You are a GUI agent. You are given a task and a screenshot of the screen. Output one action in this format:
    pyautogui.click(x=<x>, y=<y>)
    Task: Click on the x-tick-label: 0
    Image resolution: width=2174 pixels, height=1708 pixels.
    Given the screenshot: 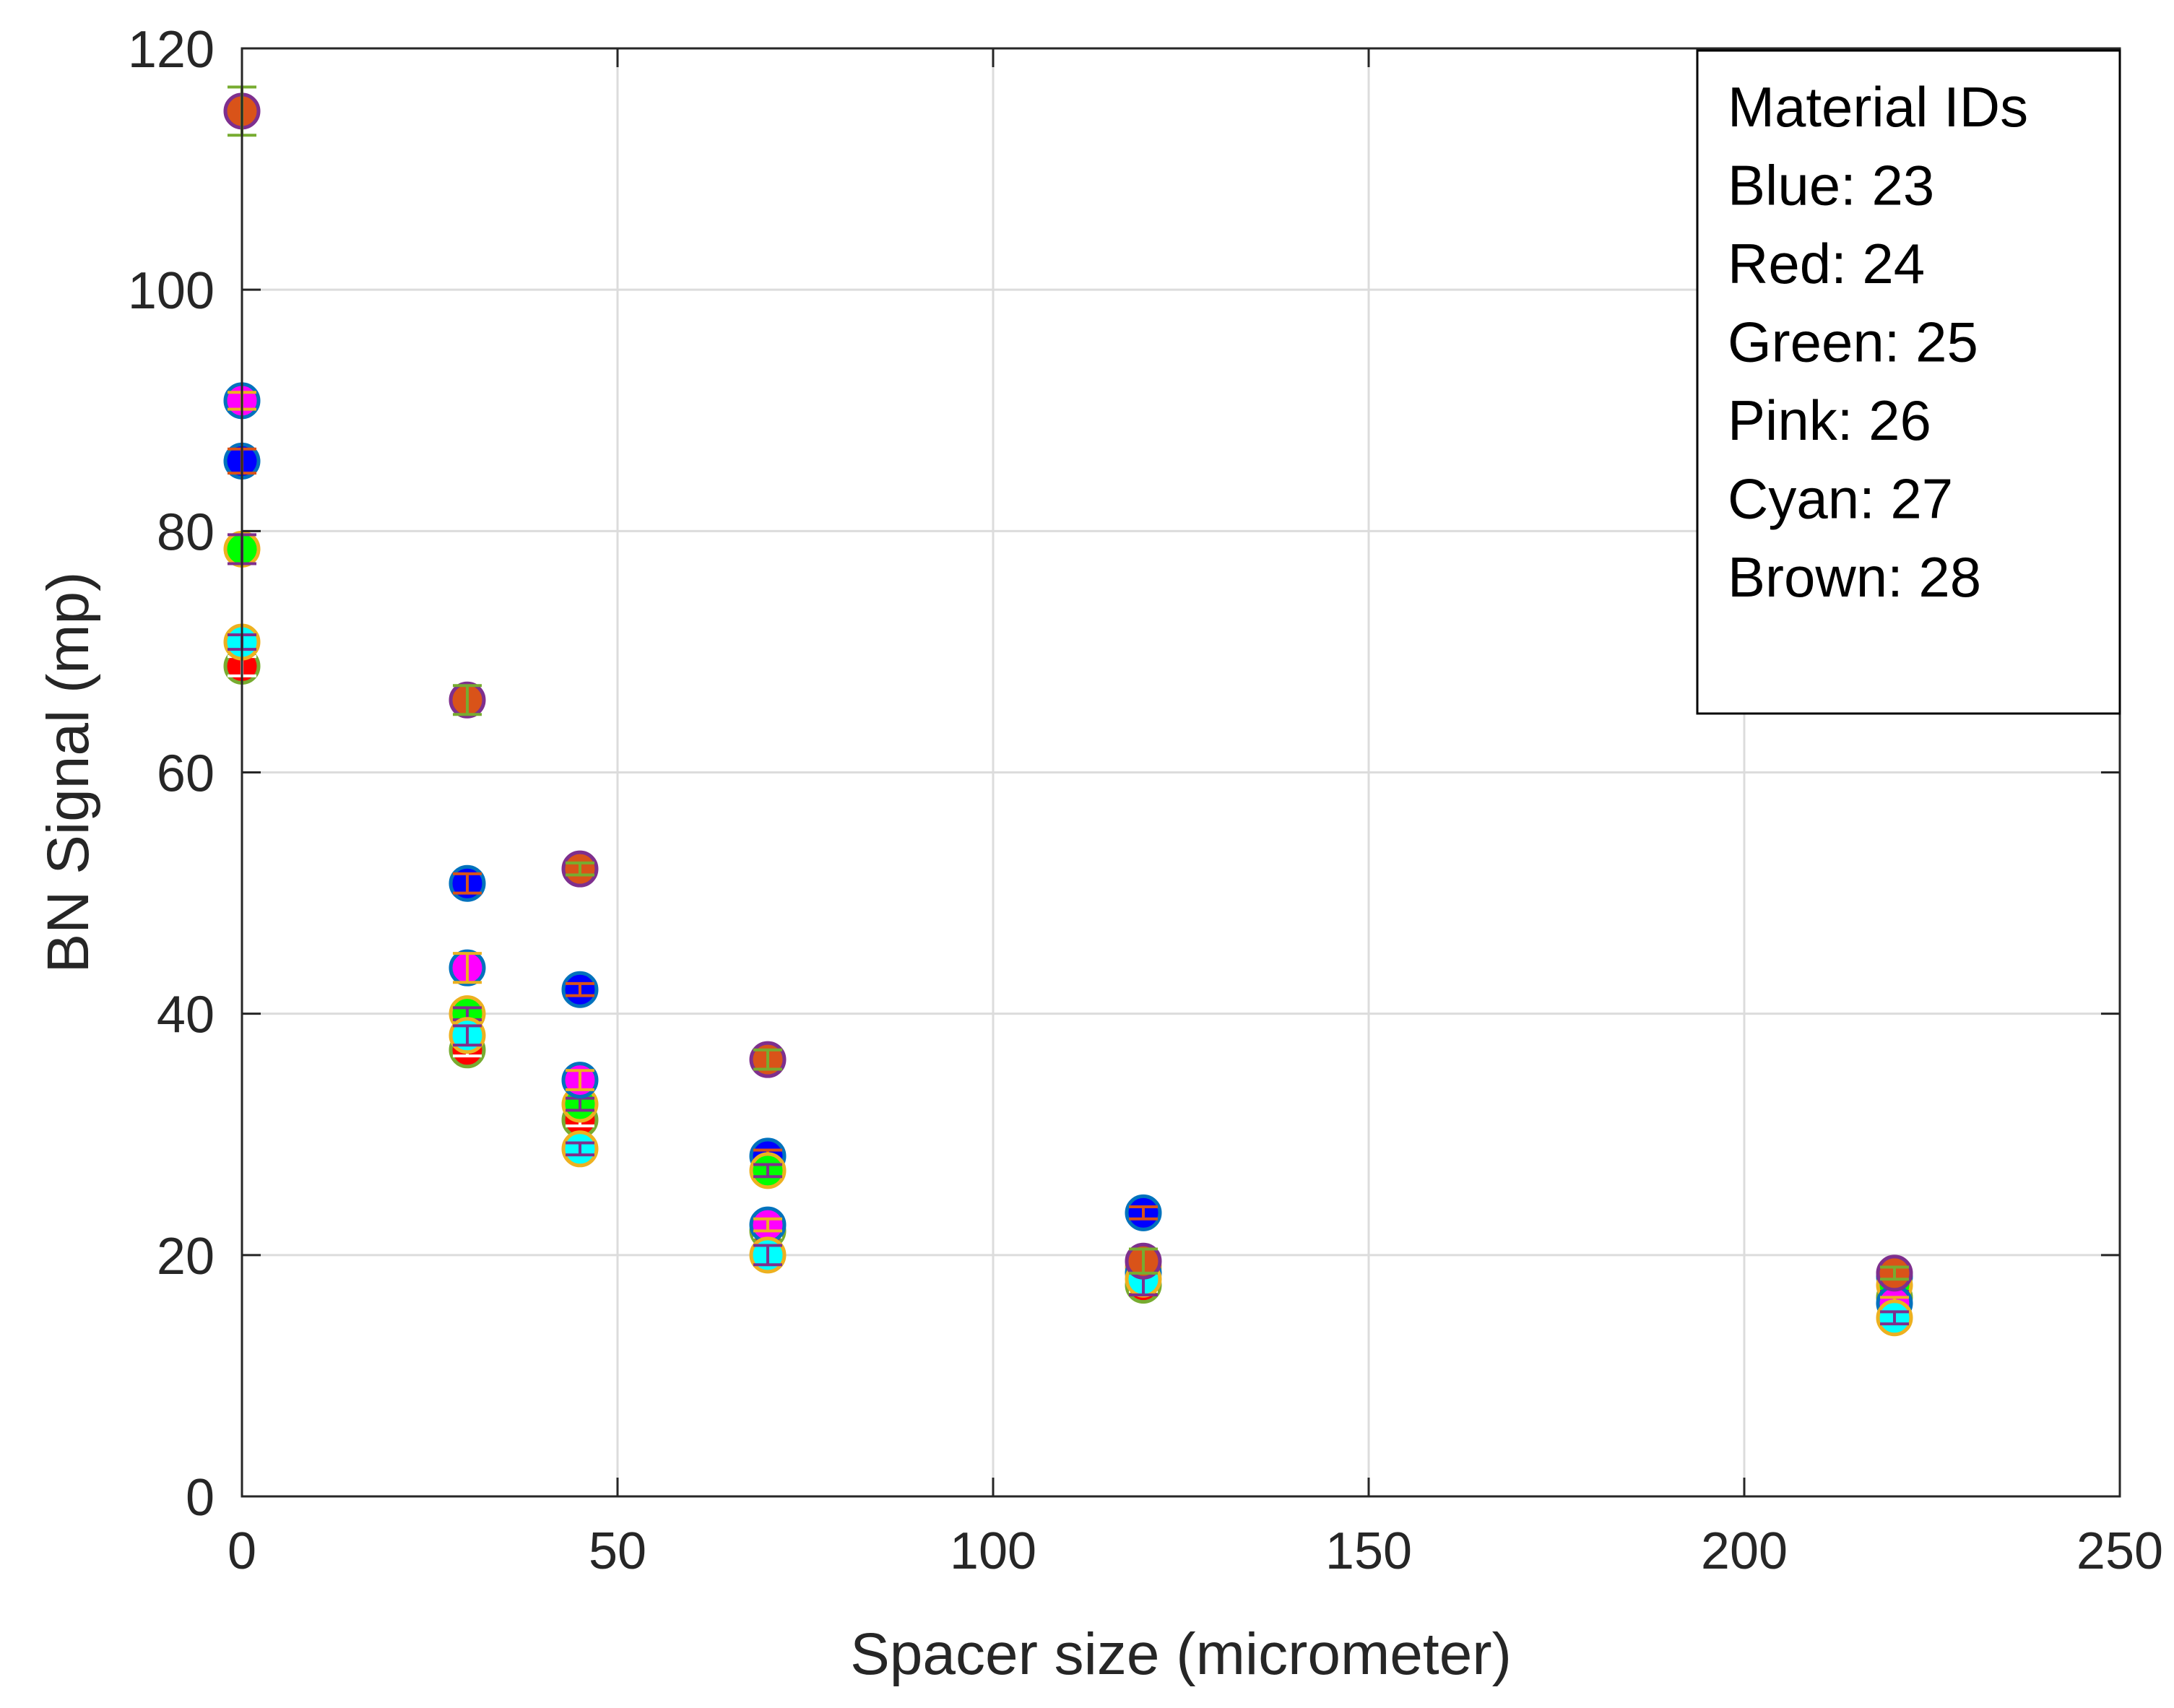 What is the action you would take?
    pyautogui.click(x=242, y=1551)
    